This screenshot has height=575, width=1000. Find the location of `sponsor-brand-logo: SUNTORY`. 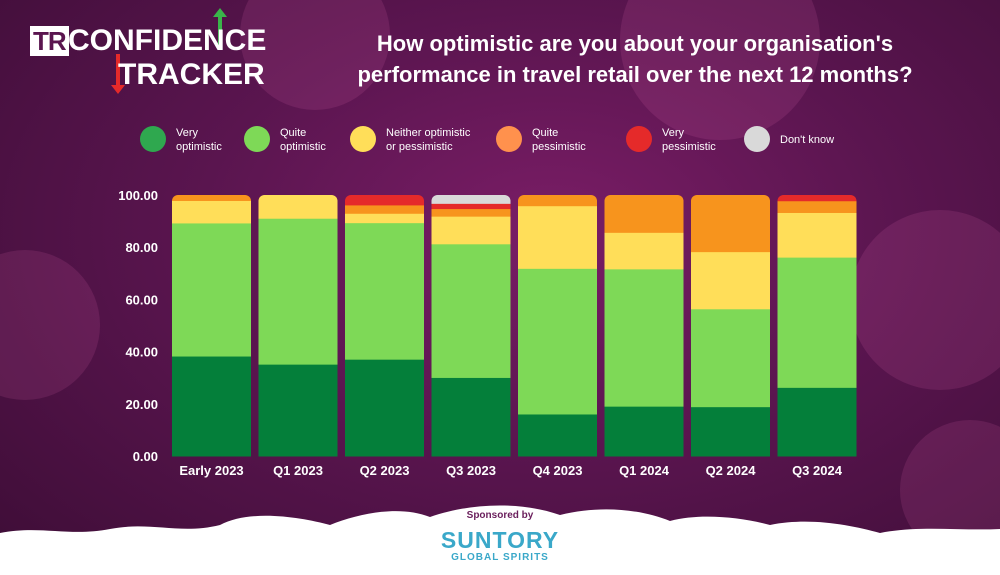

sponsor-brand-logo: SUNTORY is located at coordinates (500, 540).